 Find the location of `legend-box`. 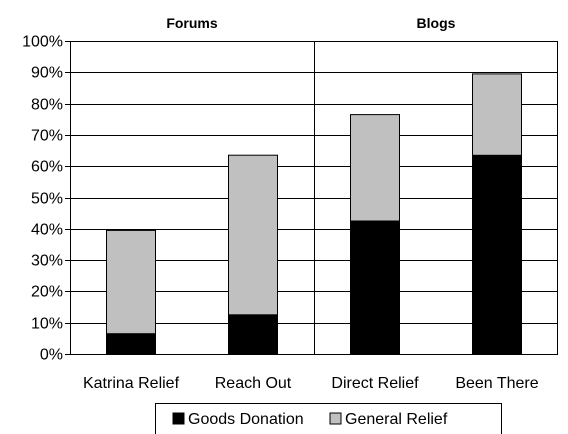

legend-box is located at coordinates (328, 418).